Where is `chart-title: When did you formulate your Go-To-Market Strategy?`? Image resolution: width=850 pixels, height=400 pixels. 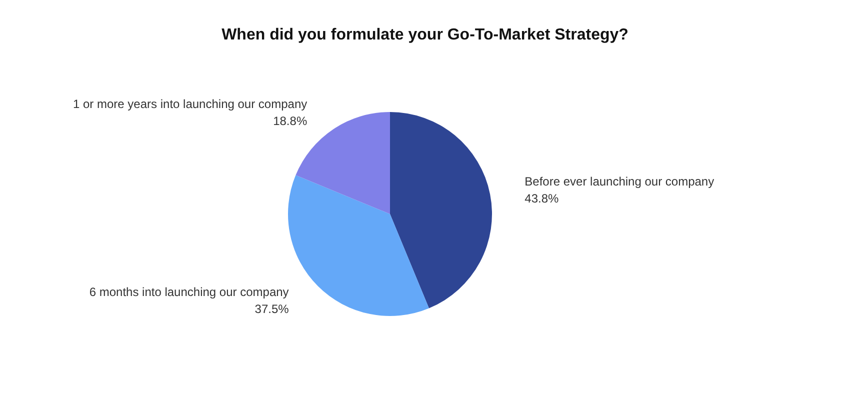
chart-title: When did you formulate your Go-To-Market Strategy? is located at coordinates (425, 35).